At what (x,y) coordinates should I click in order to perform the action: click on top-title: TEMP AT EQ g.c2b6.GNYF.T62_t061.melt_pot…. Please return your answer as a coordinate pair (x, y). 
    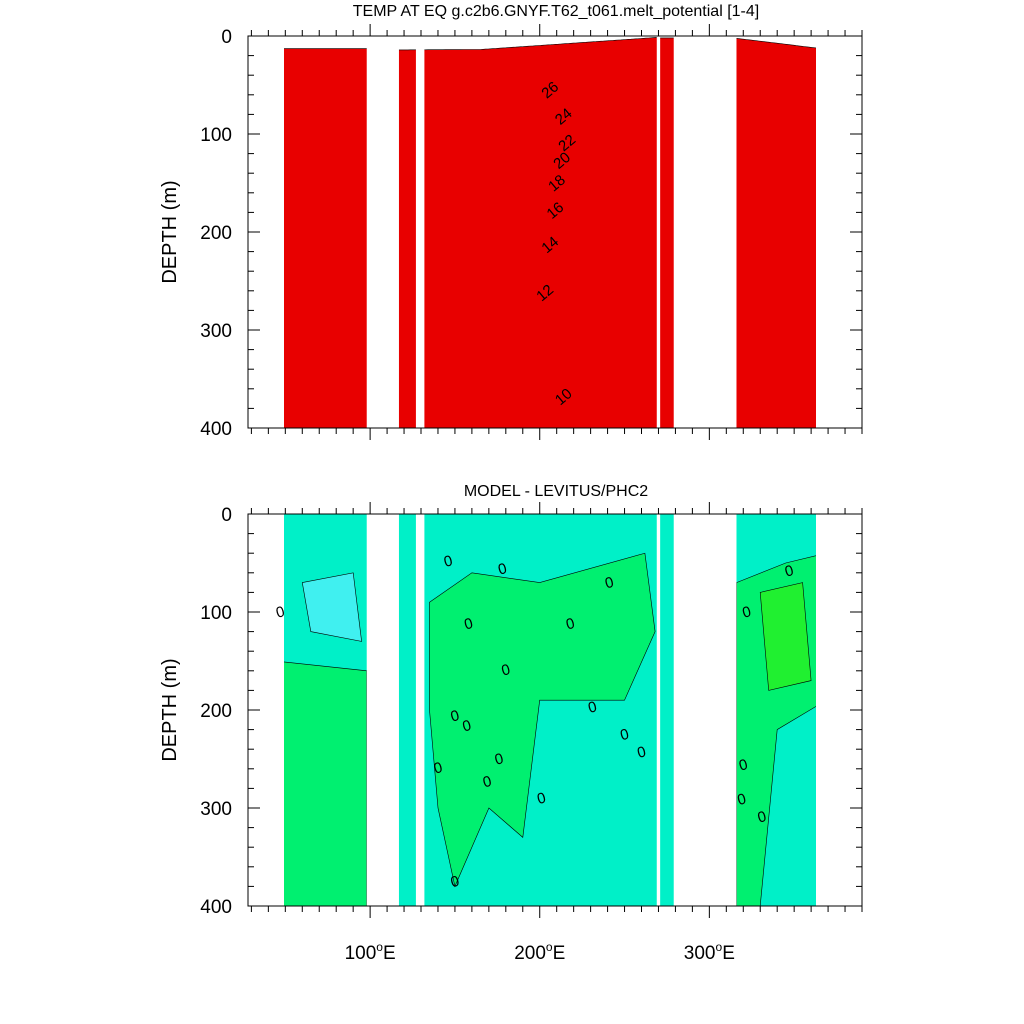
    Looking at the image, I should click on (556, 11).